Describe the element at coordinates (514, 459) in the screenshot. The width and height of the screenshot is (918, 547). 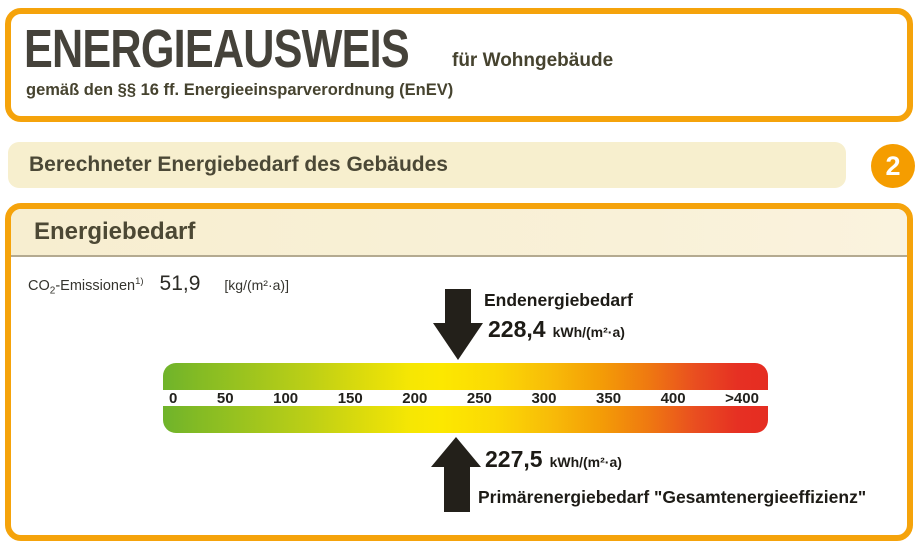
I see `primary-energy-value: 227,5` at that location.